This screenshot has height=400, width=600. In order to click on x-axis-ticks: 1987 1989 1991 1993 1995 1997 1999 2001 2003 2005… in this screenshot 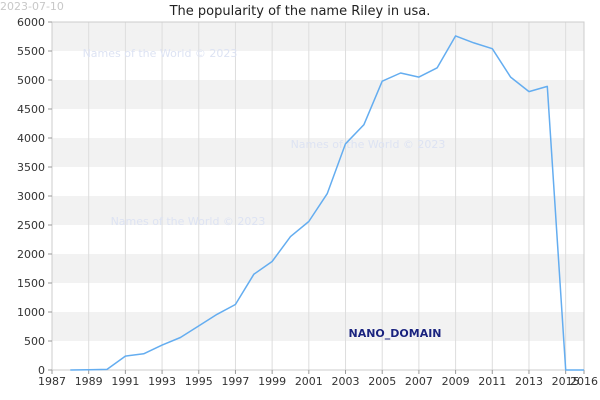, I will do `click(318, 379)`.